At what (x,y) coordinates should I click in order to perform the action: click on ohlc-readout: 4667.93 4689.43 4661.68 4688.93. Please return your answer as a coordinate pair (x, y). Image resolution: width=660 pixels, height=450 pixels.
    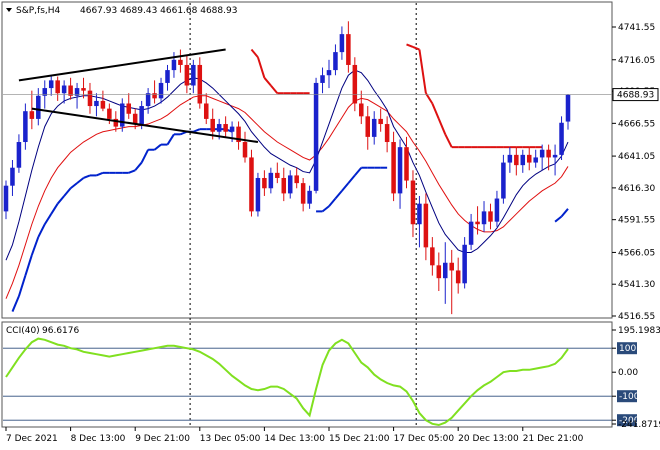
    Looking at the image, I should click on (158, 11).